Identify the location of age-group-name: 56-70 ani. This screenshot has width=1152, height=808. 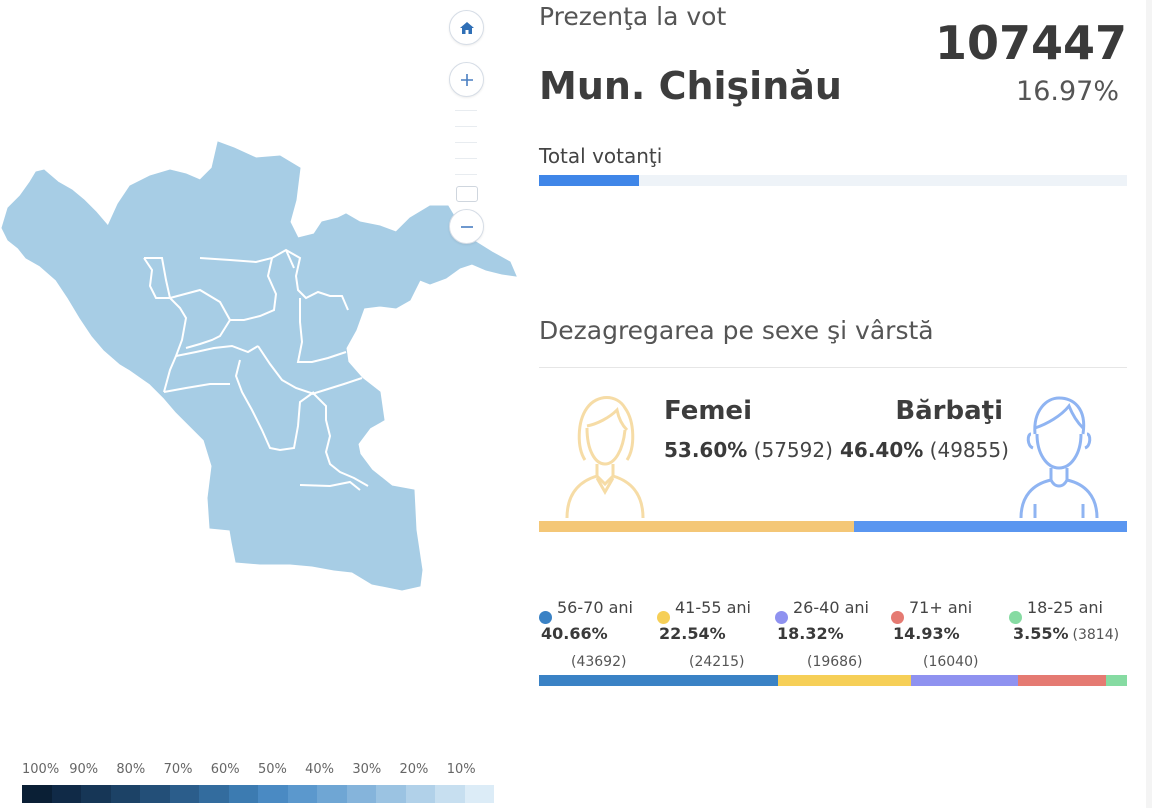
(595, 607).